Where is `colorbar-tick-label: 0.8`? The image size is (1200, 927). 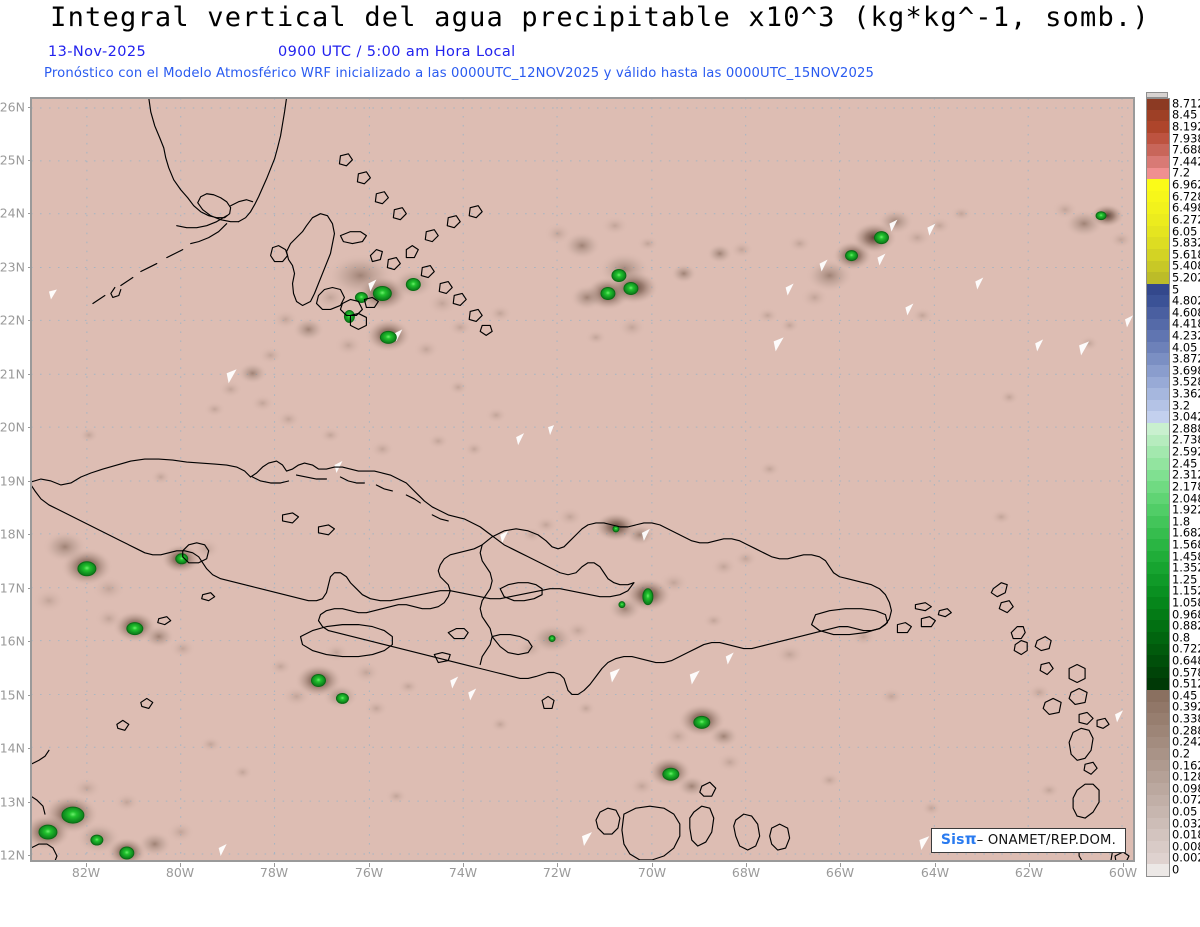
colorbar-tick-label: 0.8 is located at coordinates (1181, 637).